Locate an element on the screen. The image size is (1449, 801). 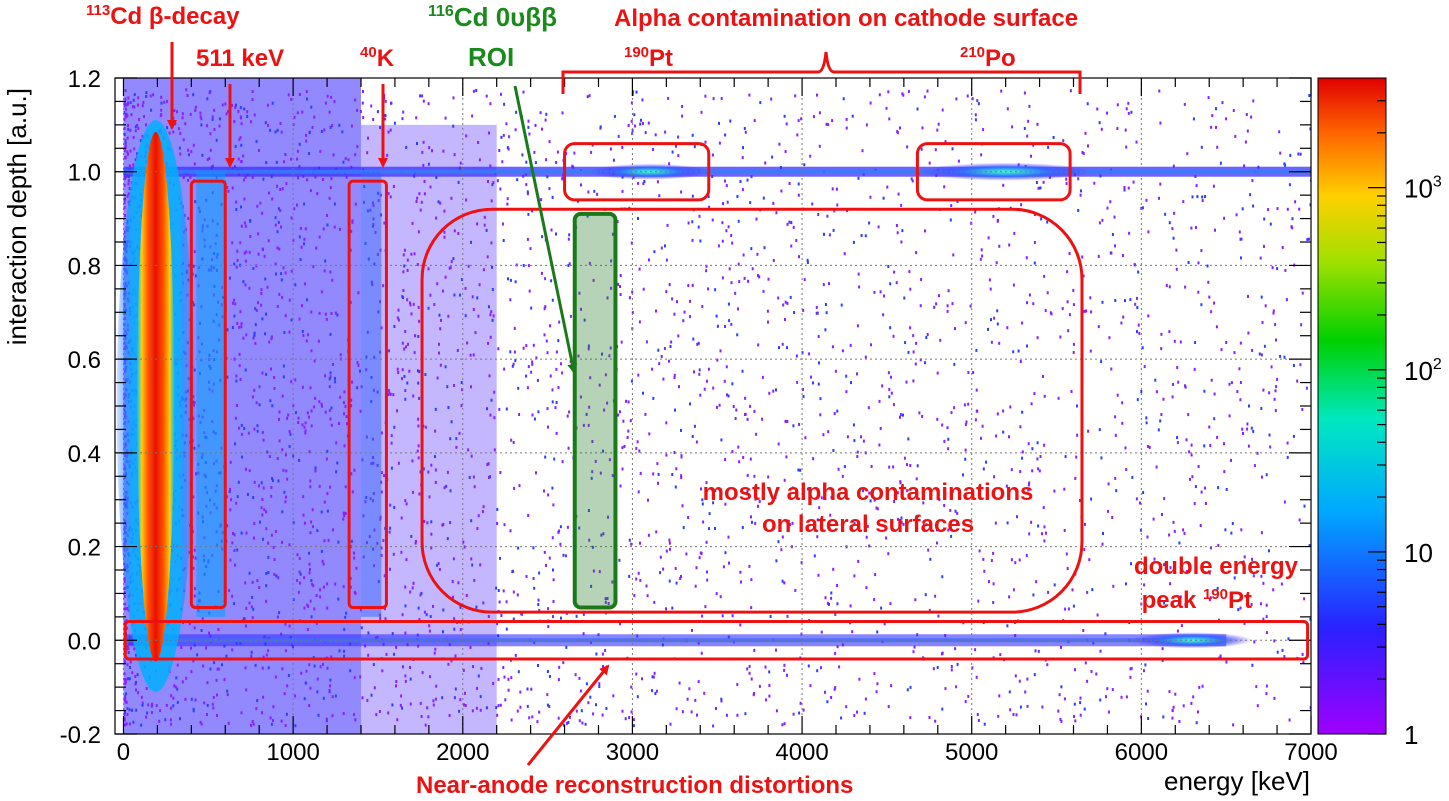
box-anode is located at coordinates (716, 640).